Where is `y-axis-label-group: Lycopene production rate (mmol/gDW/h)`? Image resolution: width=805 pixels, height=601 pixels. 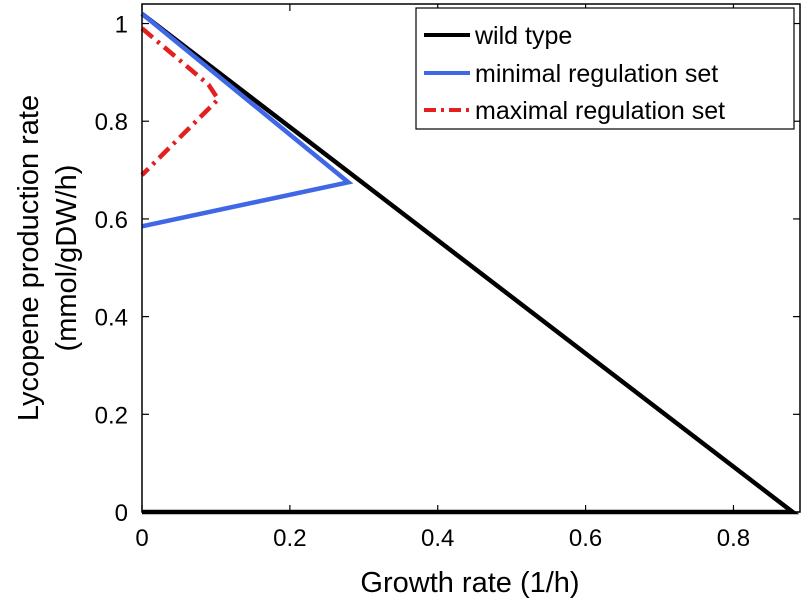 y-axis-label-group: Lycopene production rate (mmol/gDW/h) is located at coordinates (48, 258).